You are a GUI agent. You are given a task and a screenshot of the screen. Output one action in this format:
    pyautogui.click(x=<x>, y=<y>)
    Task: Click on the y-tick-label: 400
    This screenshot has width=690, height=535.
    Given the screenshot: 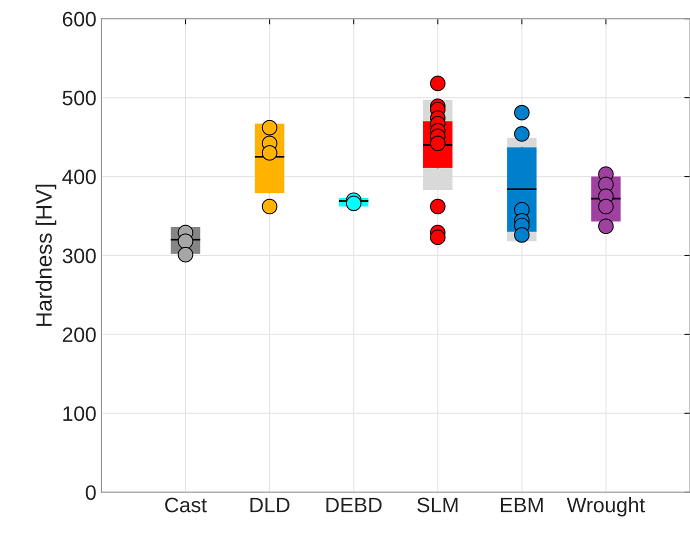 What is the action you would take?
    pyautogui.click(x=79, y=177)
    